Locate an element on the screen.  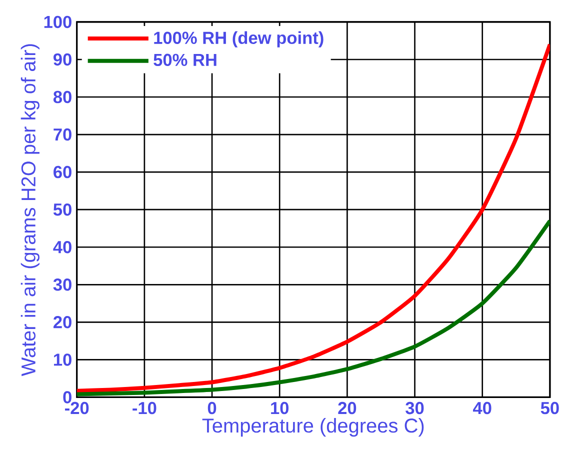
x-tick-label: 30 is located at coordinates (415, 408).